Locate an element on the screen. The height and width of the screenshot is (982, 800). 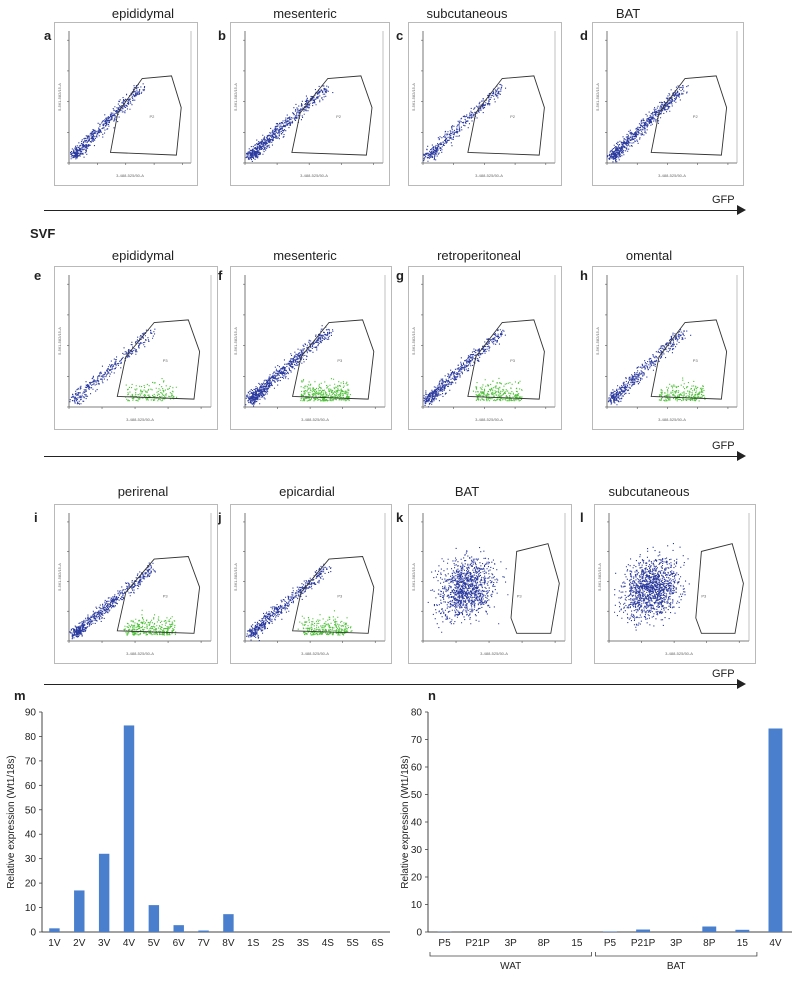
bar-category-label: 4S is located at coordinates (328, 943).